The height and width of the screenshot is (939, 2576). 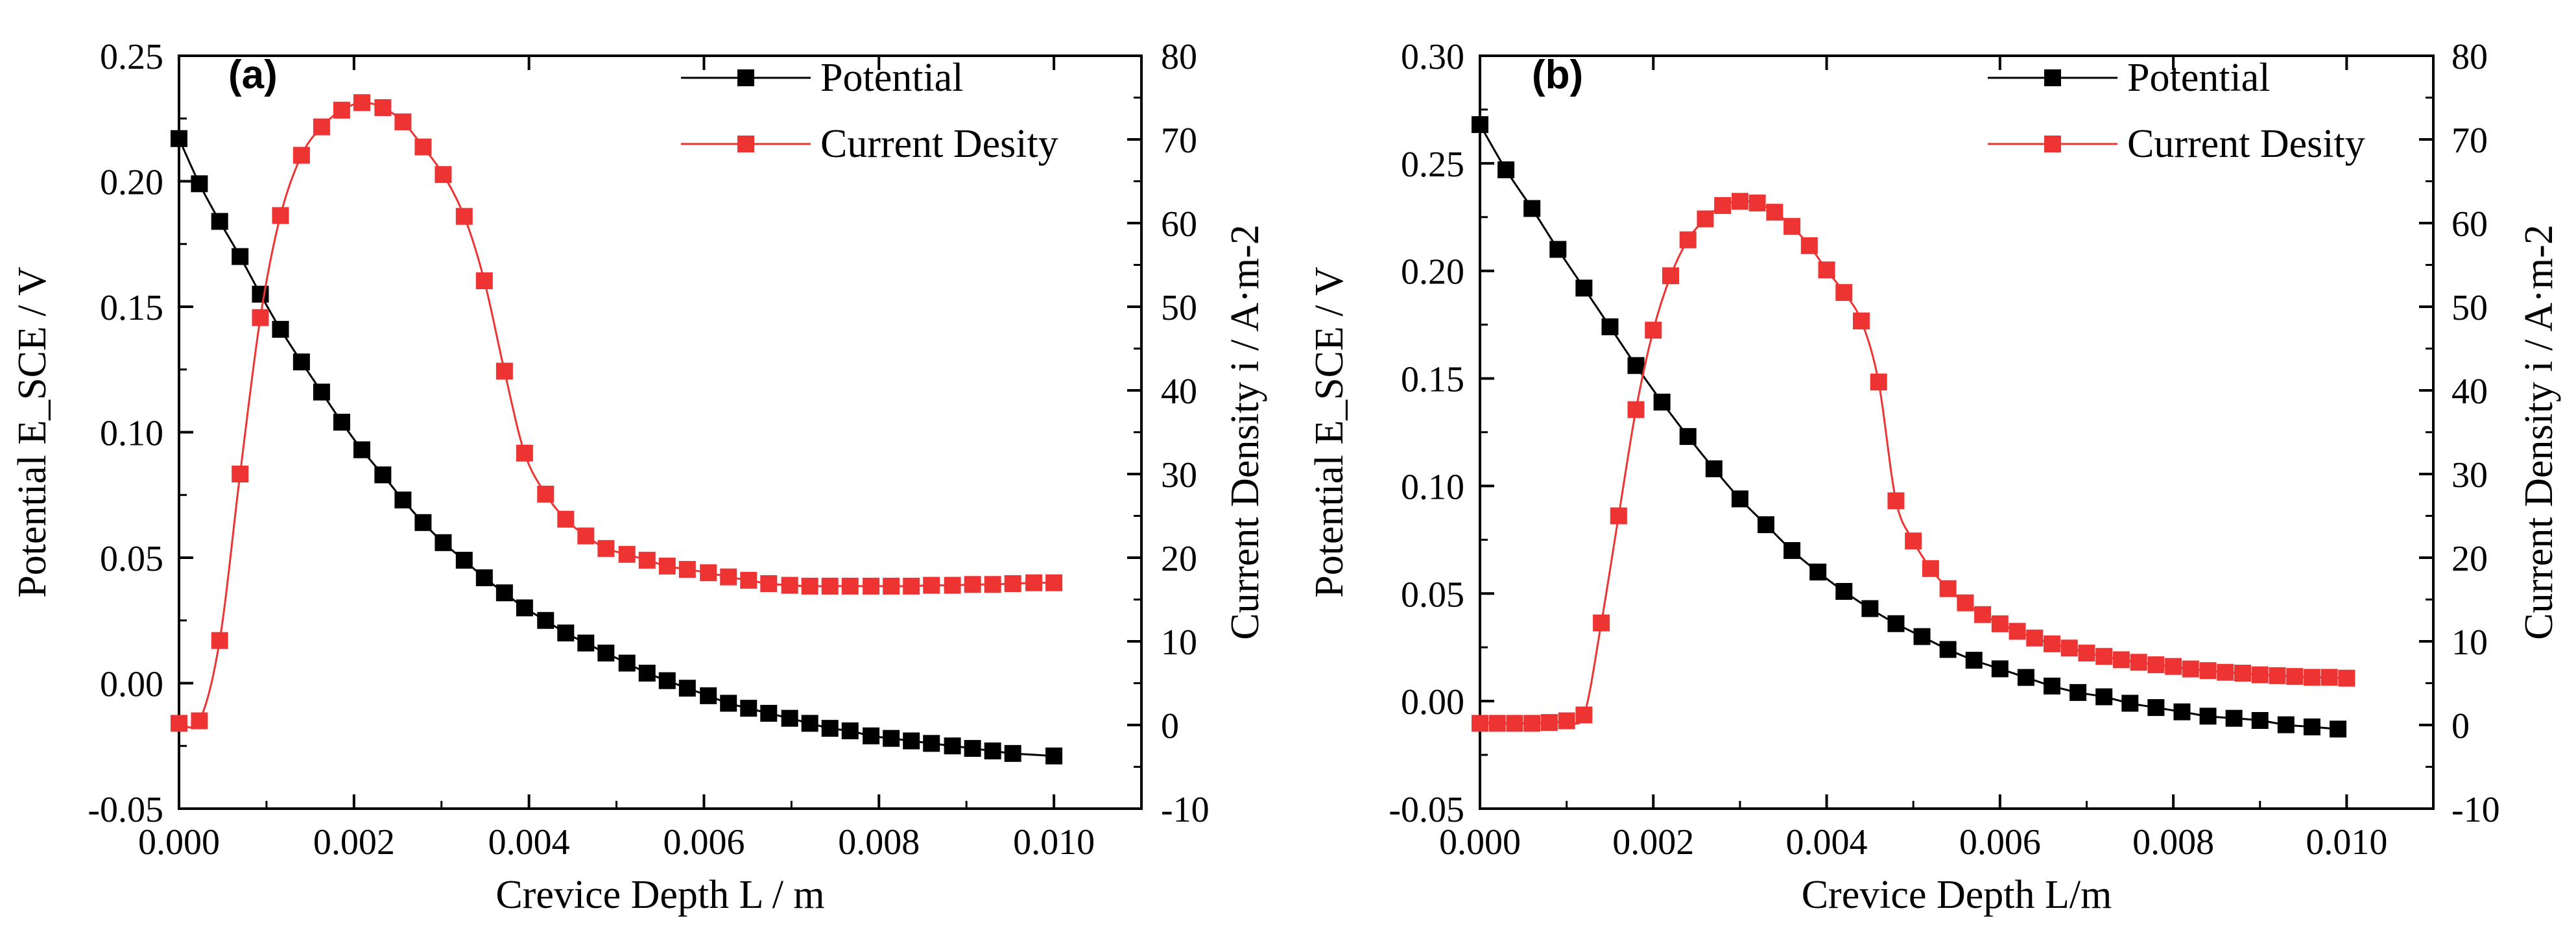 I want to click on y-right-tick-label: 60, so click(x=1179, y=224).